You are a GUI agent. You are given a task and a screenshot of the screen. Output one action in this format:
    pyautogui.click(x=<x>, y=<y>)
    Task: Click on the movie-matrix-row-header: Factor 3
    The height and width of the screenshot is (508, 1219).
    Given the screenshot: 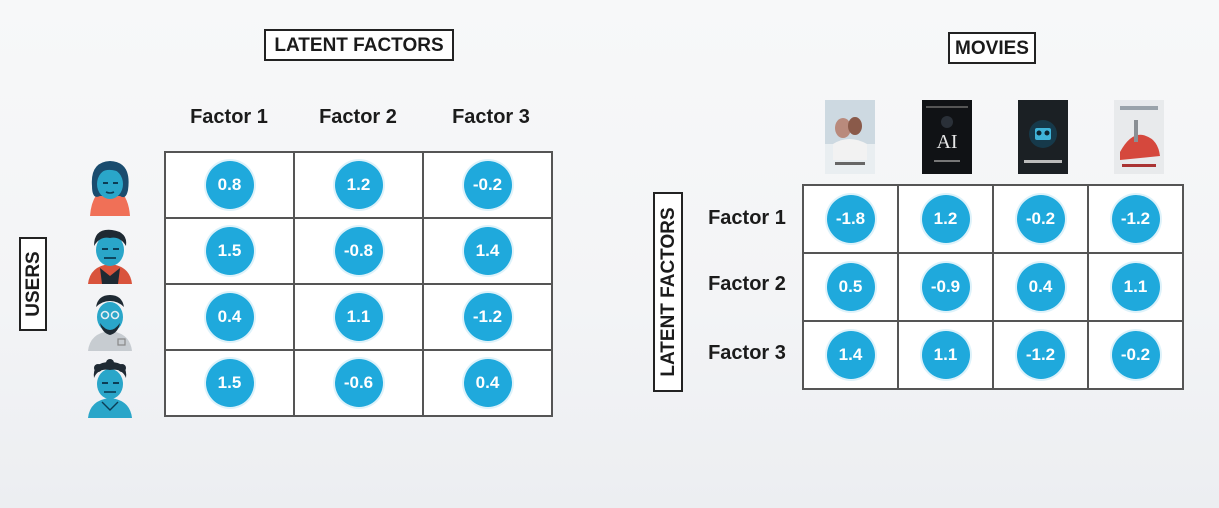 What is the action you would take?
    pyautogui.click(x=747, y=353)
    